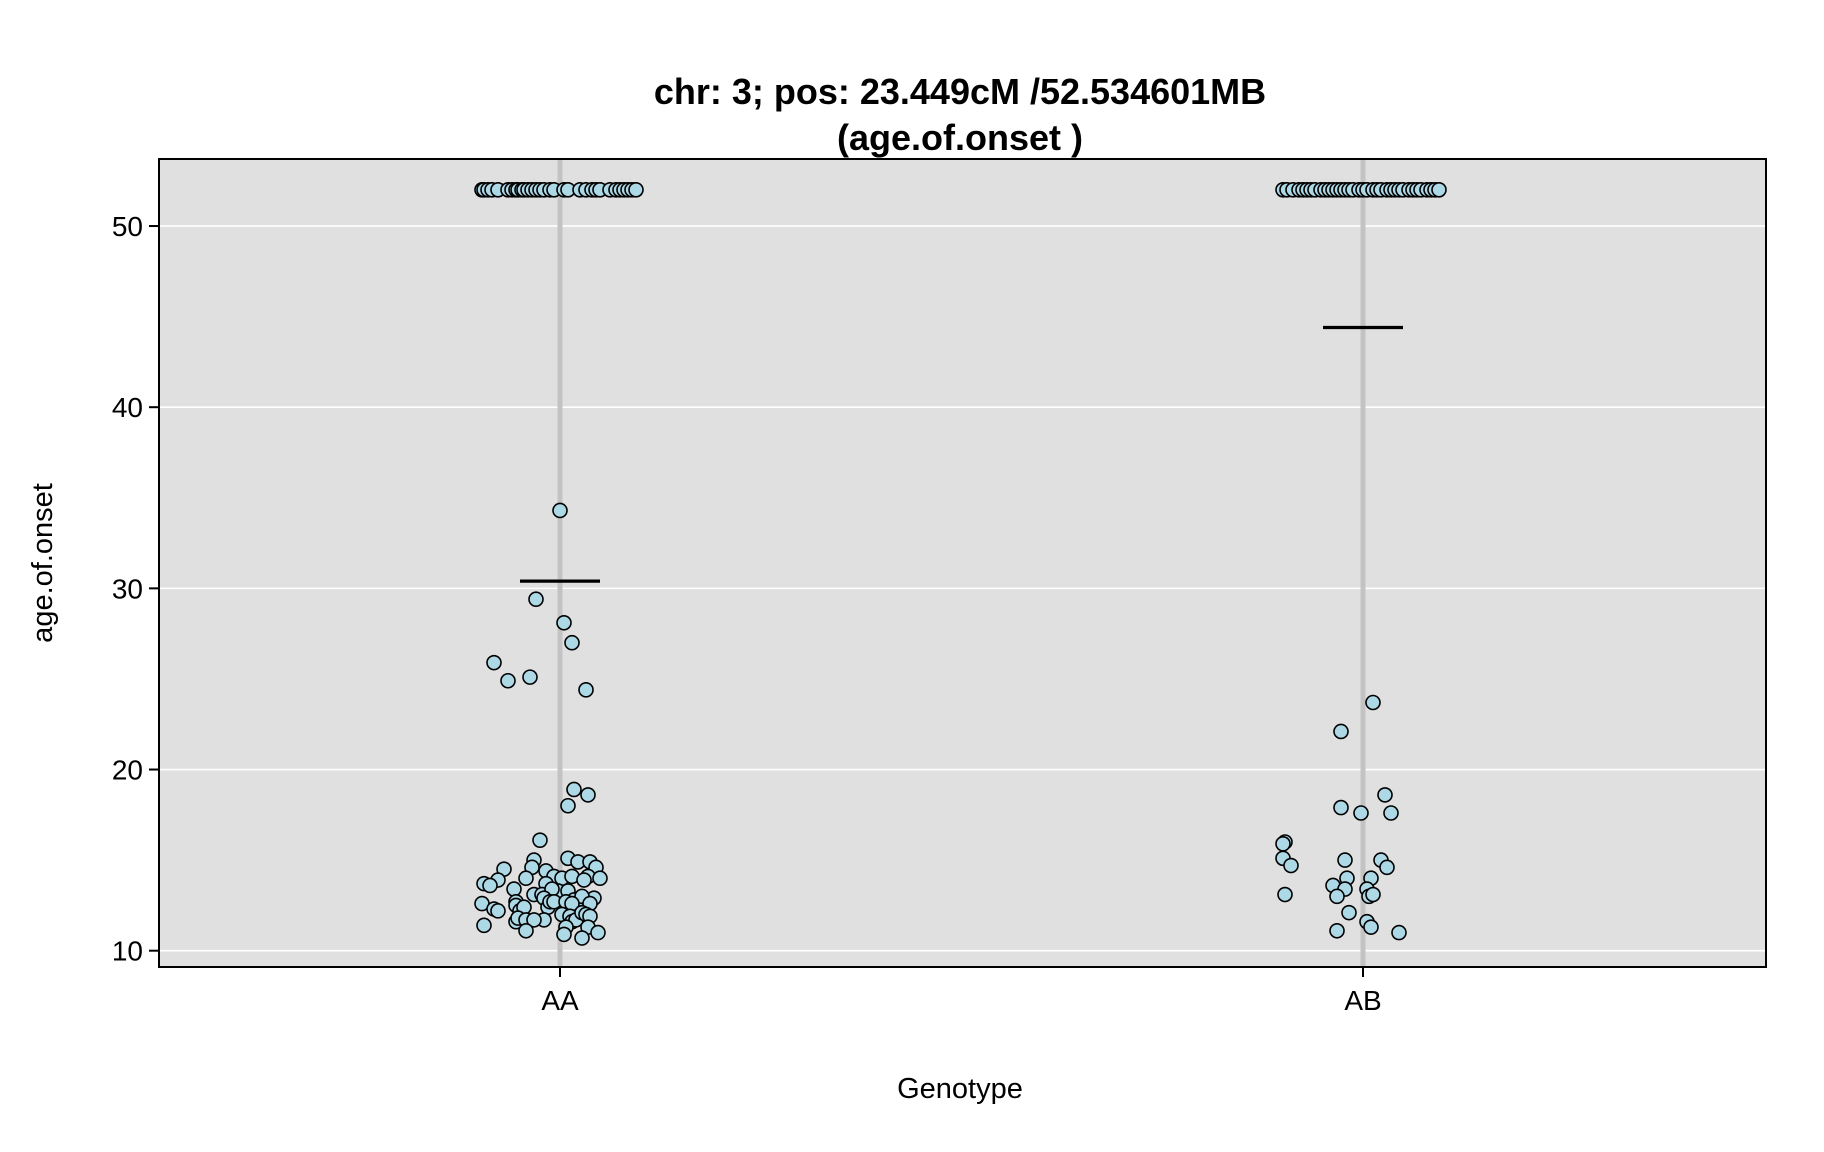 This screenshot has width=1824, height=1152. What do you see at coordinates (961, 991) in the screenshot?
I see `x-axis: AA AB` at bounding box center [961, 991].